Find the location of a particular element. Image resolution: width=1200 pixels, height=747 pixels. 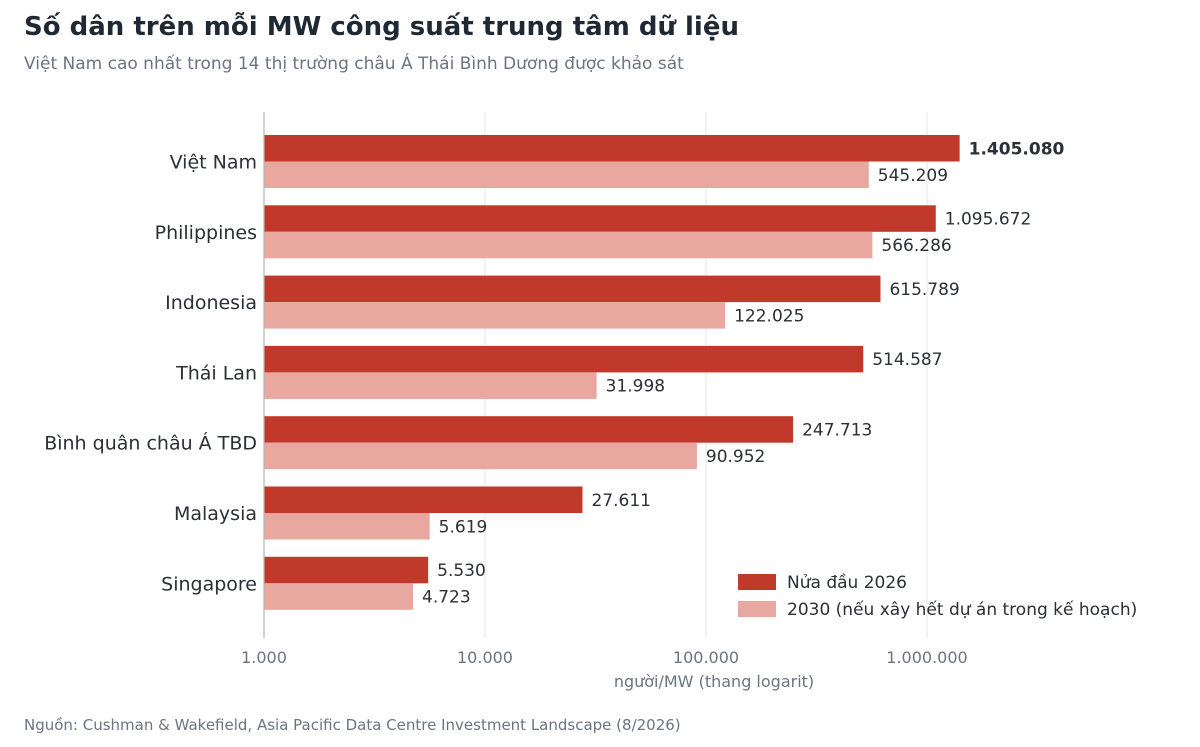

x-tick-label: 10.000 is located at coordinates (485, 657).